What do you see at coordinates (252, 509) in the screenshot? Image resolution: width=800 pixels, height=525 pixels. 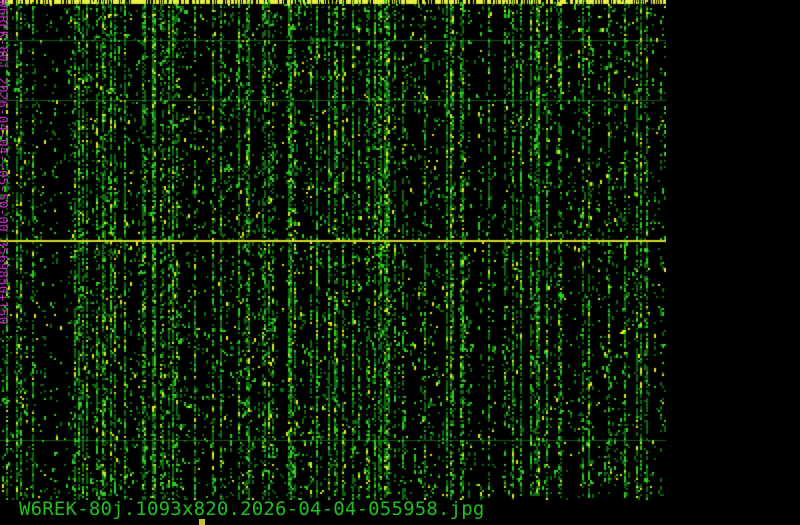 I see `filename-caption: W6REK-80j.1093x820.2026-04-04-055958.jpg` at bounding box center [252, 509].